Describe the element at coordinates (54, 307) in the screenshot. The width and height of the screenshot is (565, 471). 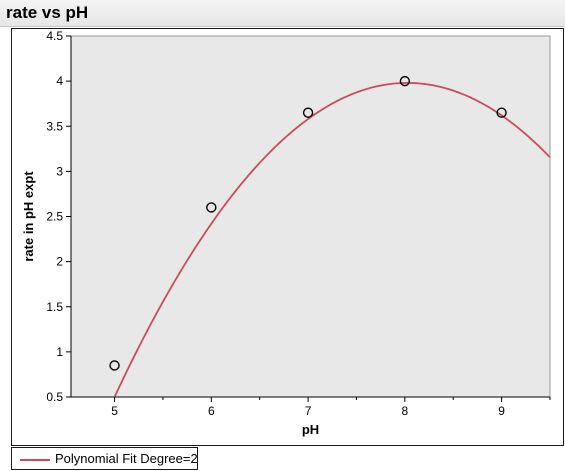
I see `y-tick-label: 1.5` at that location.